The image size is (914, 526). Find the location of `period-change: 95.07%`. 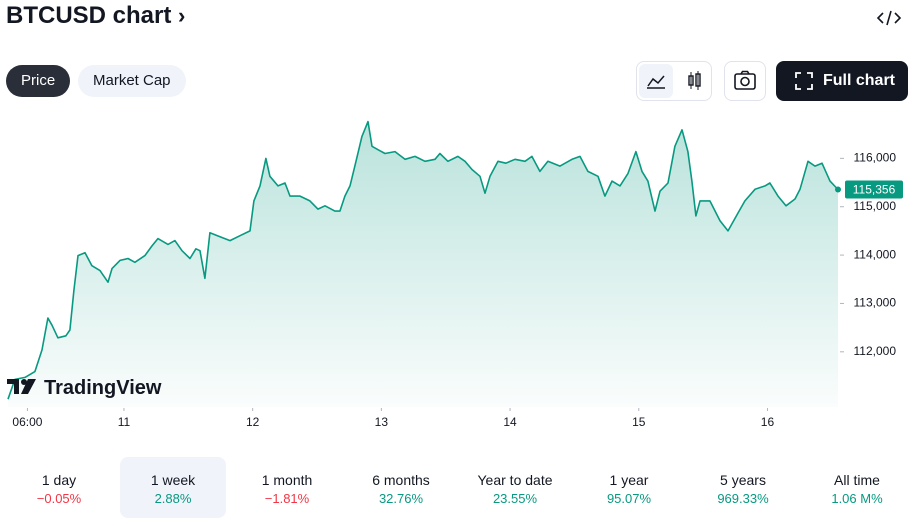

period-change: 95.07% is located at coordinates (629, 498).